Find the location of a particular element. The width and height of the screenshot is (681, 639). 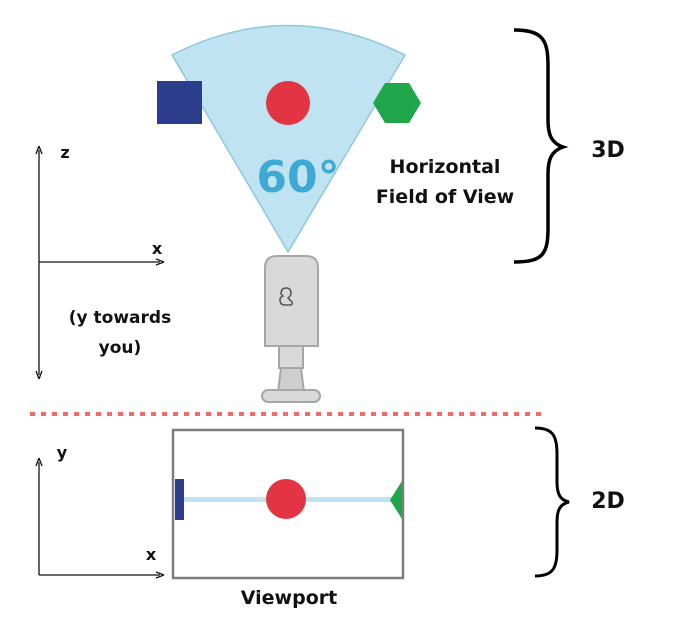

viewport-red-circle is located at coordinates (286, 499).